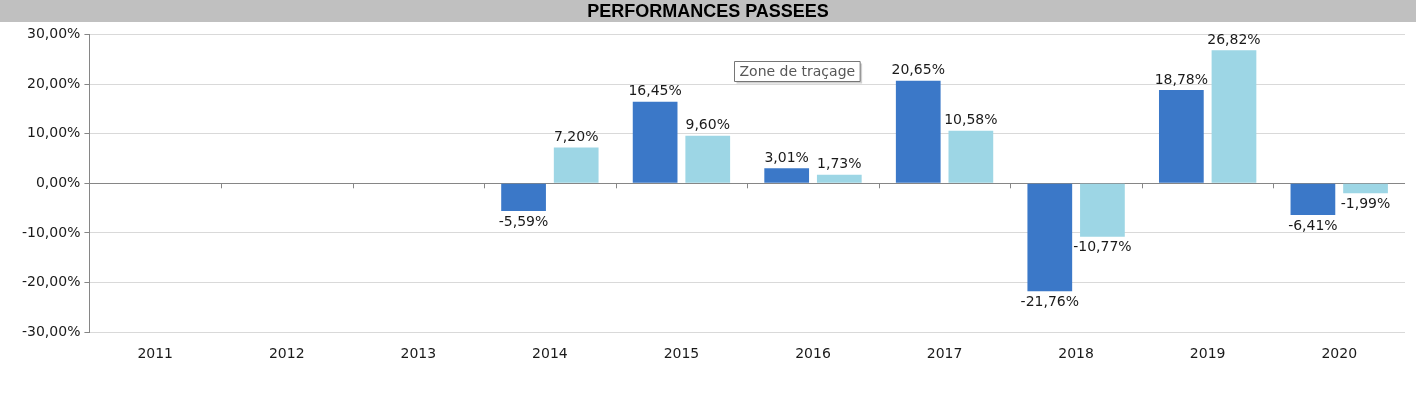 This screenshot has width=1416, height=401. What do you see at coordinates (58, 181) in the screenshot?
I see `y-tick-label: 0,00%` at bounding box center [58, 181].